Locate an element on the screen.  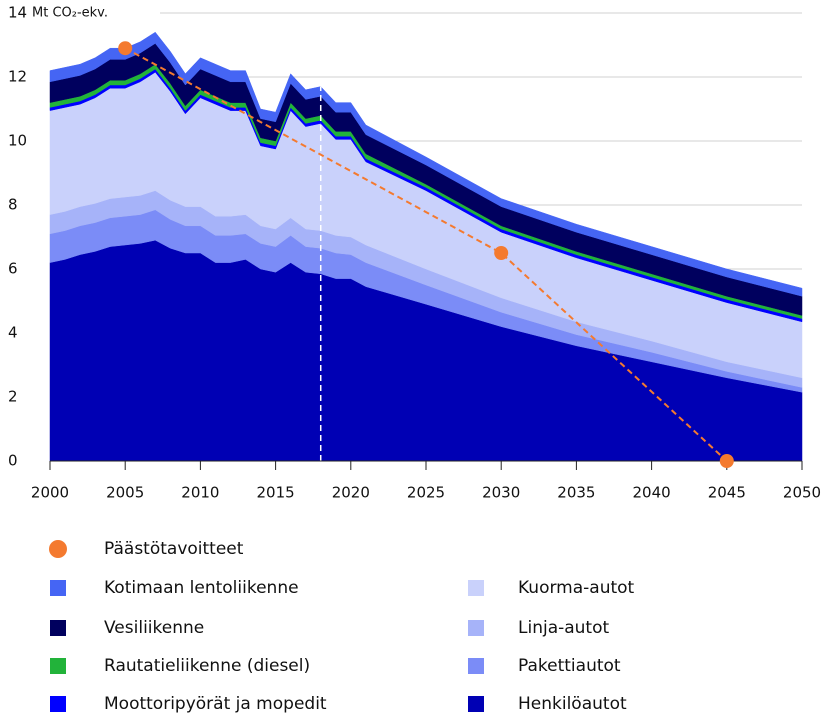
x-tick-label: 2000 is located at coordinates (50, 493).